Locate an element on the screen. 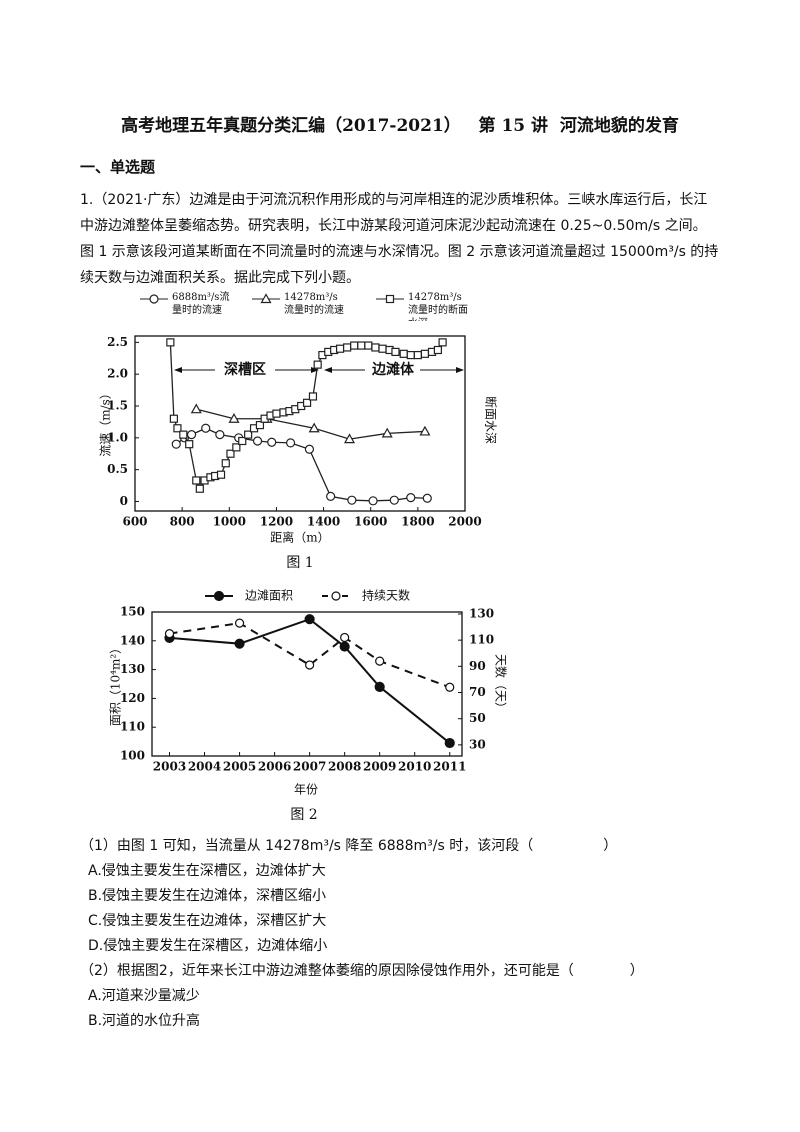 The width and height of the screenshot is (800, 1132). x-tick-label: 1400 is located at coordinates (323, 522).